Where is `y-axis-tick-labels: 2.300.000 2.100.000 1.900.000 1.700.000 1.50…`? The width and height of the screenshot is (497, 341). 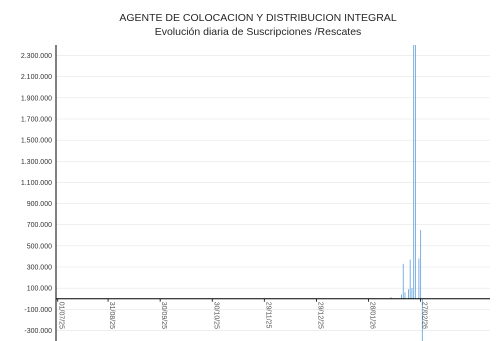
y-axis-tick-labels: 2.300.000 2.100.000 1.900.000 1.700.000 1.50… is located at coordinates (36, 194).